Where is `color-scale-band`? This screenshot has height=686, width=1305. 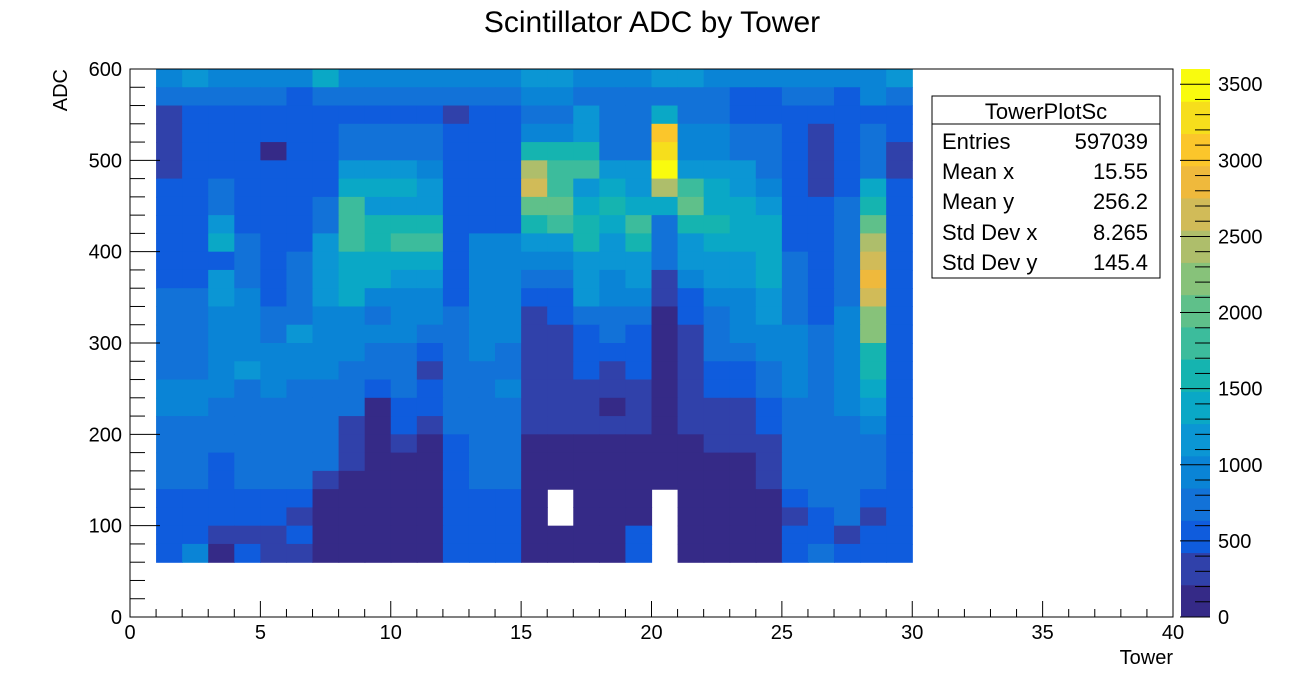 color-scale-band is located at coordinates (1195, 311).